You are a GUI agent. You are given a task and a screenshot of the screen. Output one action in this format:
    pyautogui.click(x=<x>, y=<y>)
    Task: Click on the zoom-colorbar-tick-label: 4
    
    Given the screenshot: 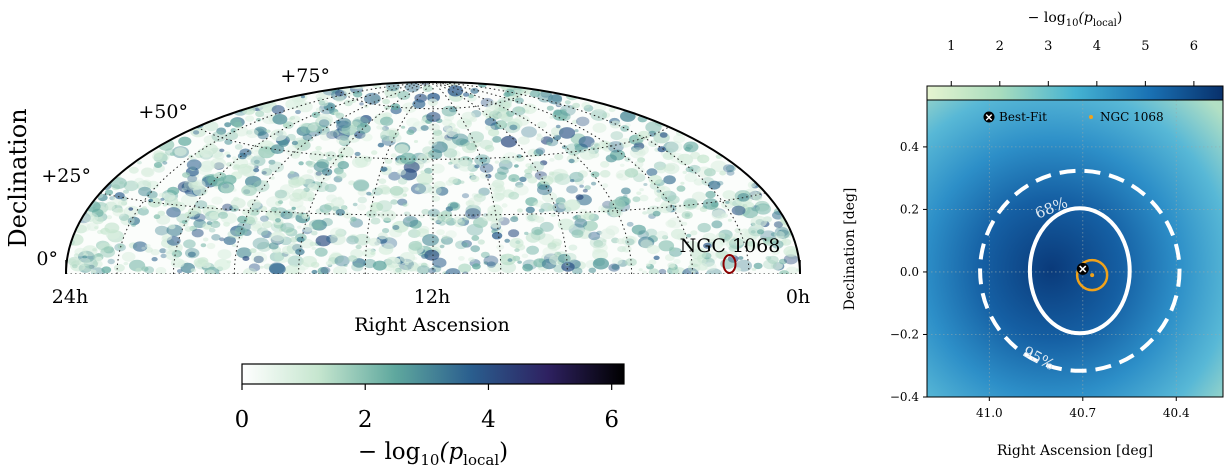 What is the action you would take?
    pyautogui.click(x=1097, y=46)
    